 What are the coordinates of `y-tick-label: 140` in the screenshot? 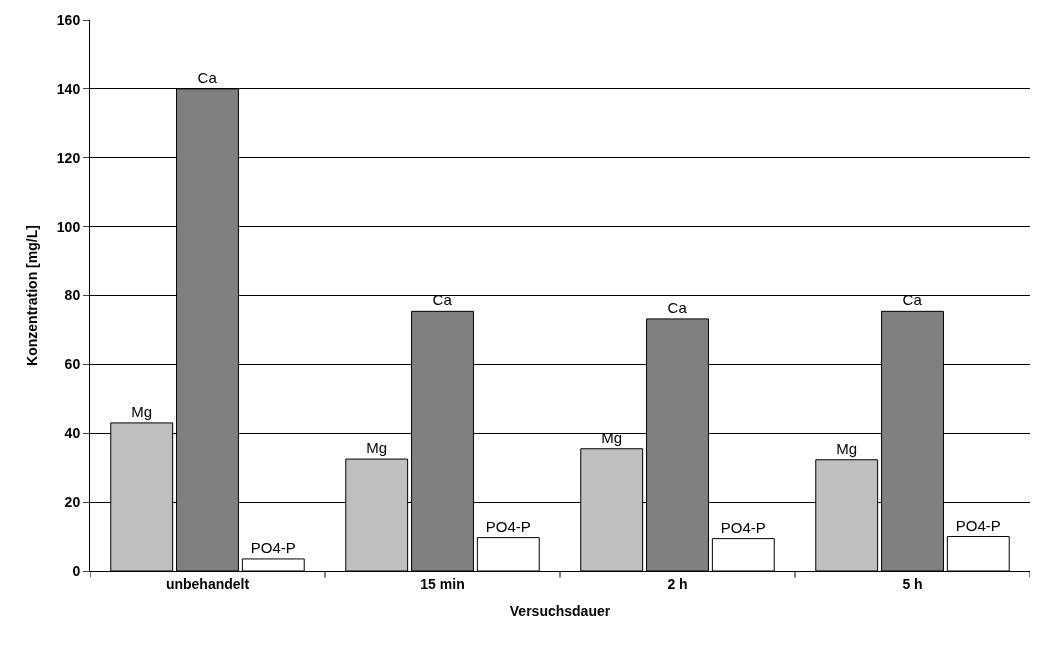 It's located at (68, 88).